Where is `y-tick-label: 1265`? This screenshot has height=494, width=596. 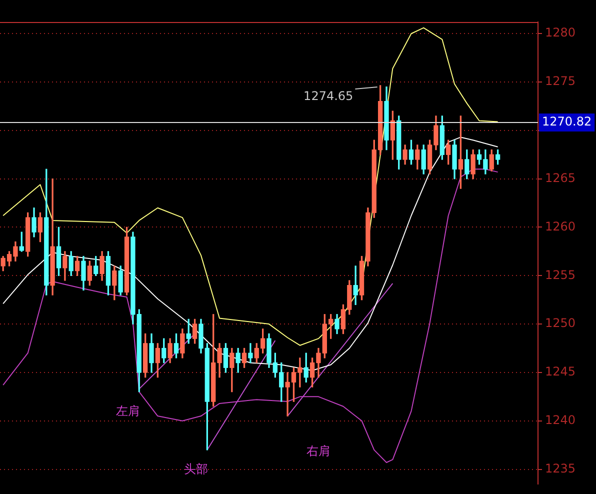 y-tick-label: 1265 is located at coordinates (560, 177).